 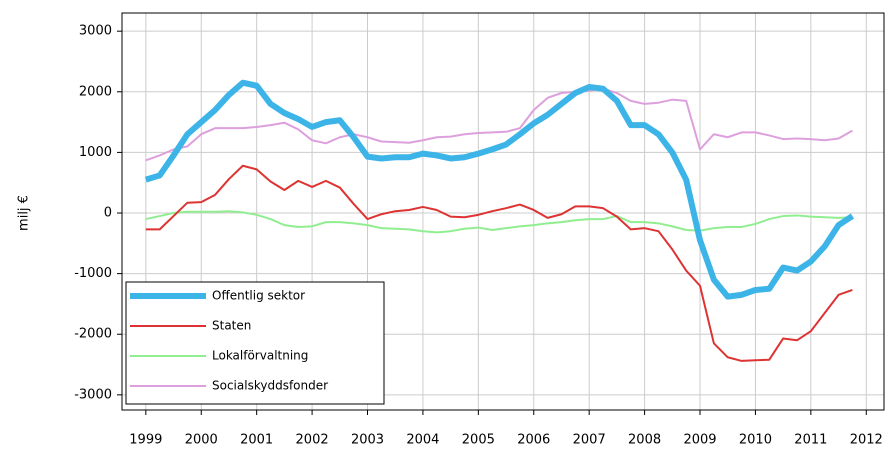 What do you see at coordinates (589, 440) in the screenshot?
I see `x-tick-label: 2007` at bounding box center [589, 440].